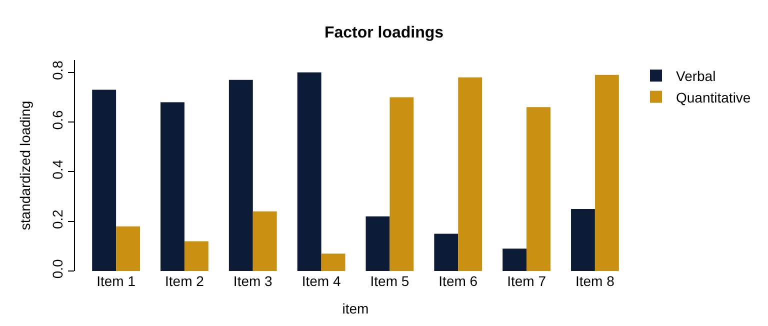 The width and height of the screenshot is (768, 326). What do you see at coordinates (116, 281) in the screenshot?
I see `x-tick-label: Item 1` at bounding box center [116, 281].